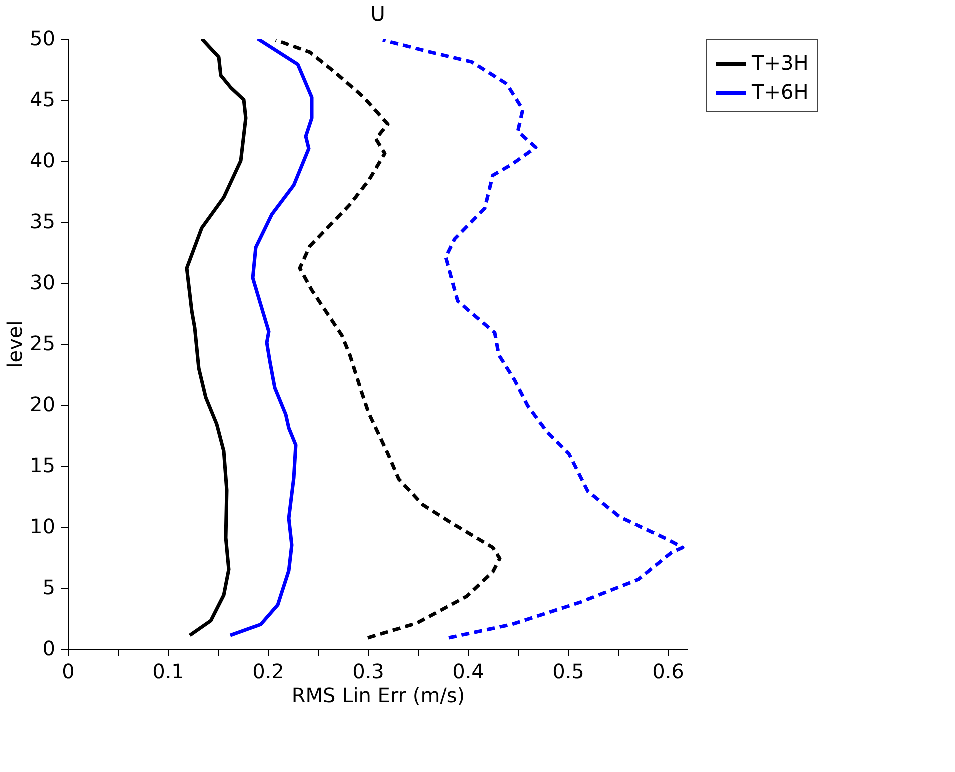 The image size is (955, 772). Describe the element at coordinates (43, 404) in the screenshot. I see `y-tick-label: 20` at that location.